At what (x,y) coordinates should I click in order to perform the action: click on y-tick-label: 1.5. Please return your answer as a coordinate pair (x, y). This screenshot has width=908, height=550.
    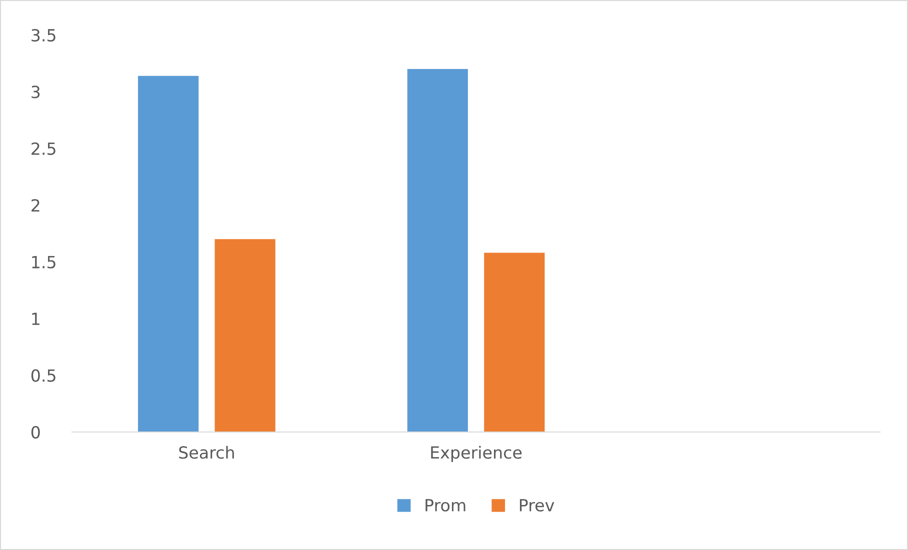
    Looking at the image, I should click on (44, 262).